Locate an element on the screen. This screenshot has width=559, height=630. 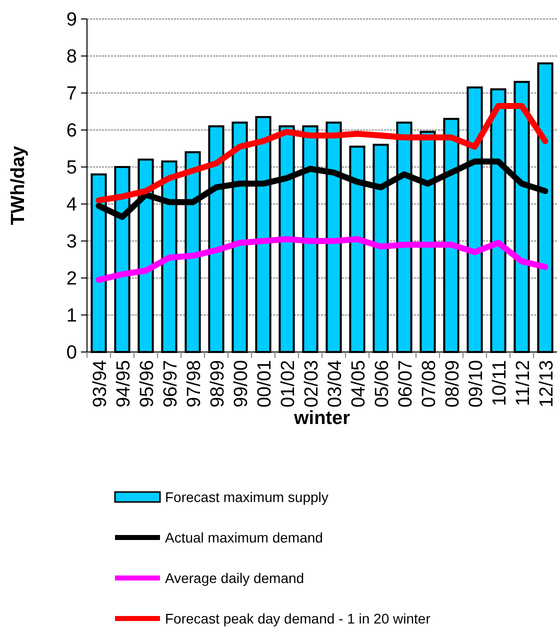
x-tick-label: 94/95 is located at coordinates (123, 384).